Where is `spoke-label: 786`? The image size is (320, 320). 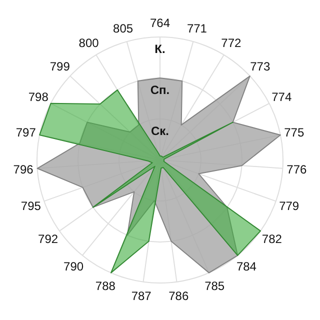
spoke-label: 786 is located at coordinates (178, 295).